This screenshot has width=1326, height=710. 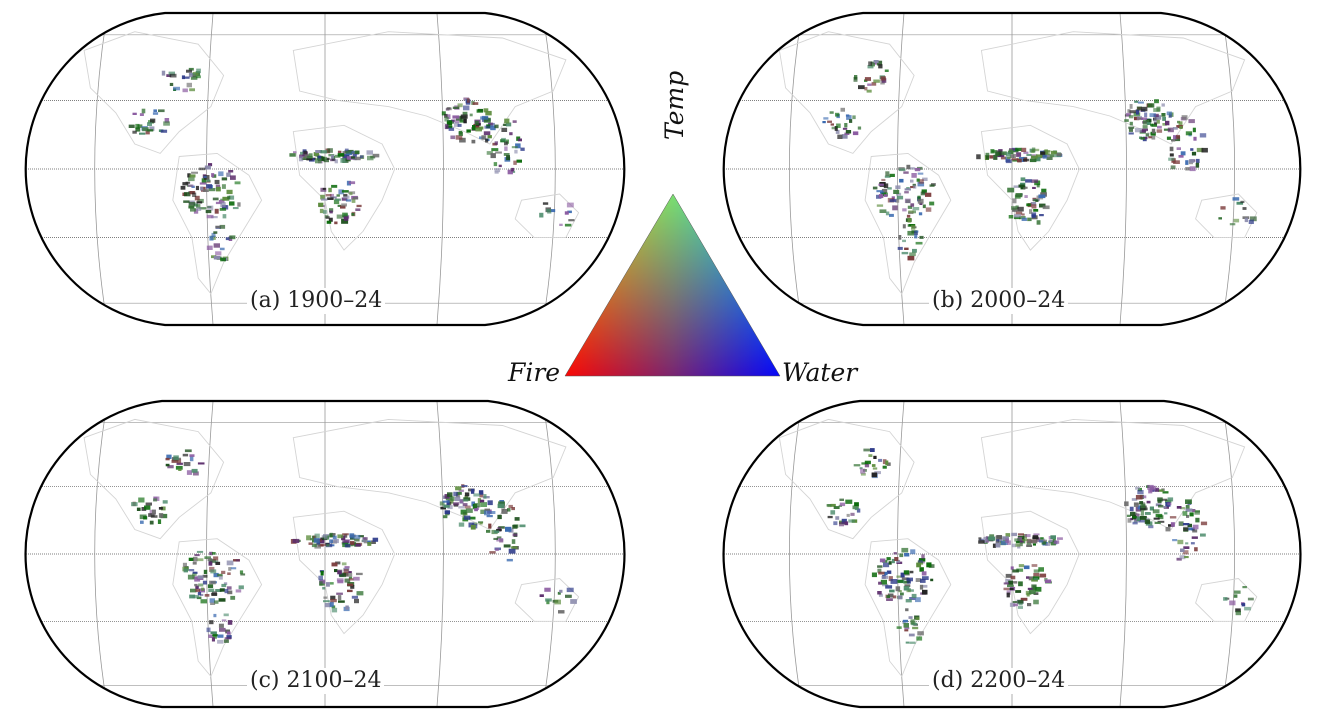 I want to click on panel-label-d: (d) 2200–24, so click(x=999, y=681).